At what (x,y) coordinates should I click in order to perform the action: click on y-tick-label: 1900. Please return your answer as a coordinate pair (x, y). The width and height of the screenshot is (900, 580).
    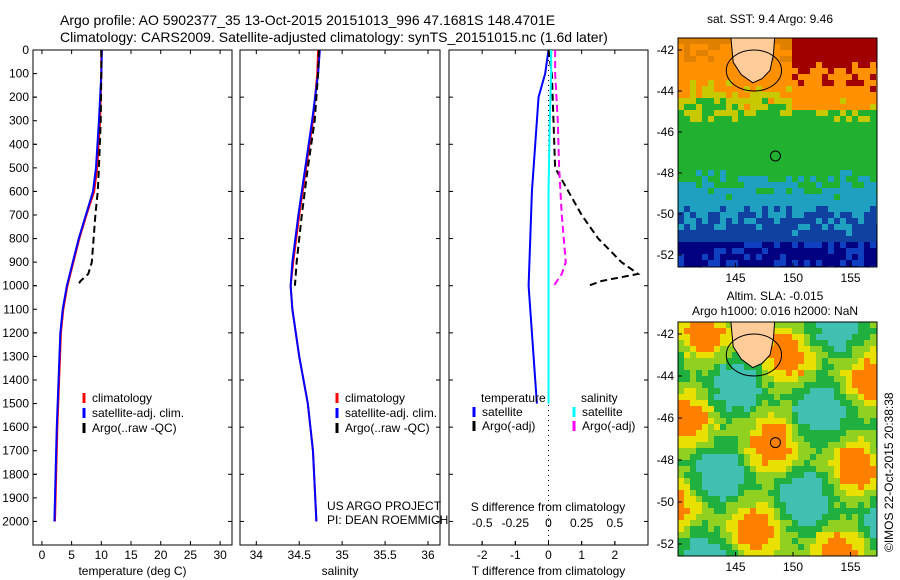
    Looking at the image, I should click on (15, 498).